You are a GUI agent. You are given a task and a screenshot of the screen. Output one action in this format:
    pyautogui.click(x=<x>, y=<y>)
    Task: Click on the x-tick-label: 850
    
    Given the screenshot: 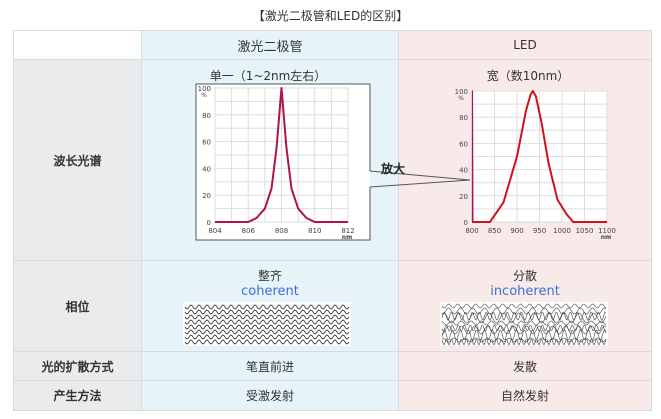 What is the action you would take?
    pyautogui.click(x=494, y=231)
    